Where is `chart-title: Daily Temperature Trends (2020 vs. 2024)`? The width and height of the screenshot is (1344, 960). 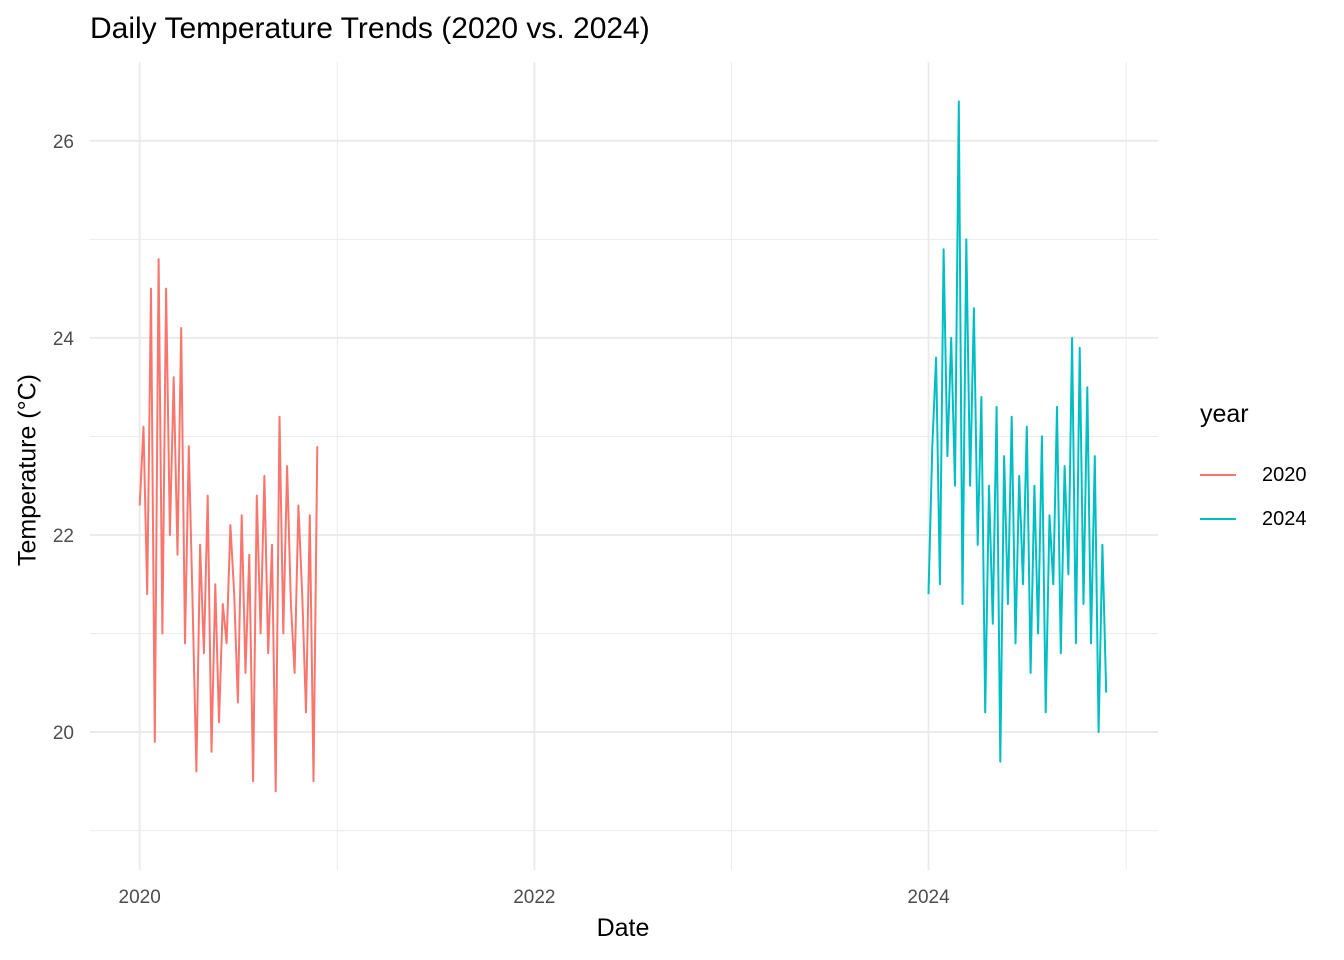 chart-title: Daily Temperature Trends (2020 vs. 2024) is located at coordinates (370, 28).